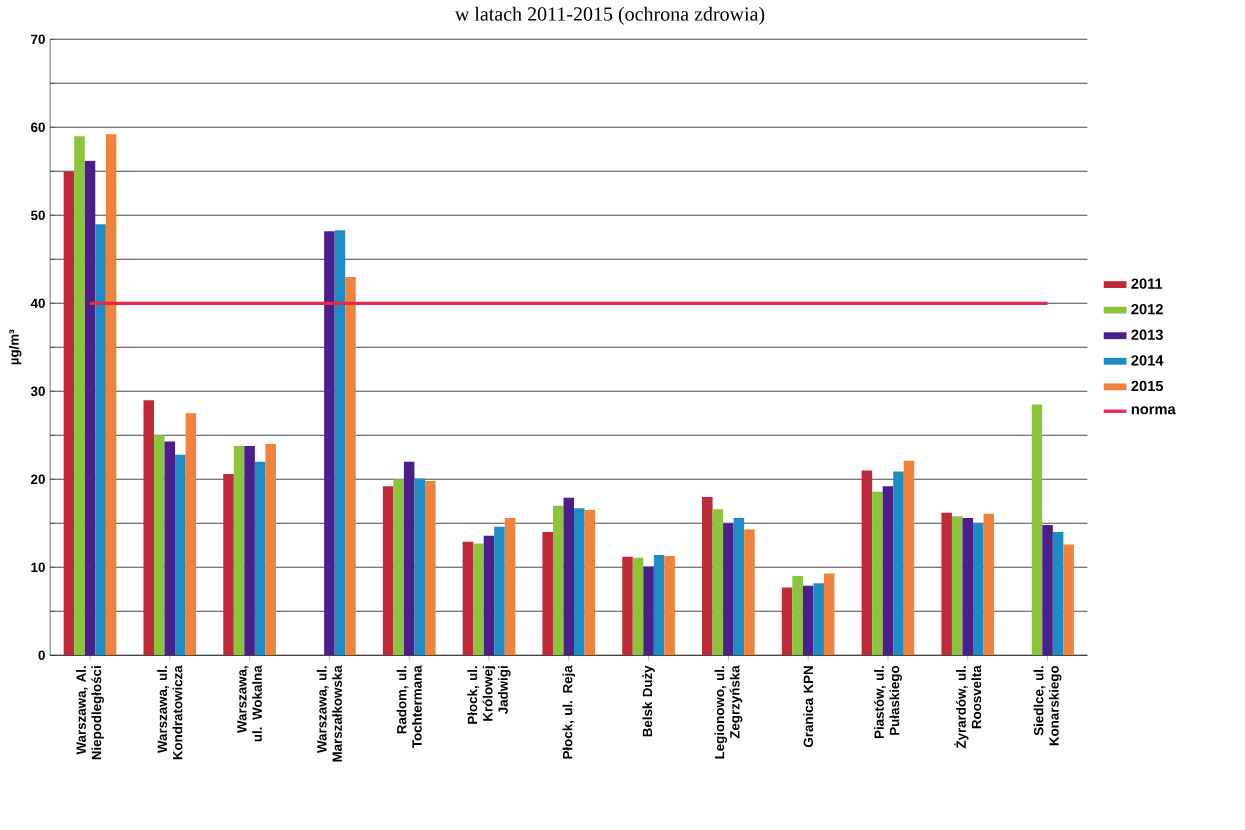 This screenshot has width=1245, height=830. What do you see at coordinates (37, 215) in the screenshot?
I see `y-tick-label: 50` at bounding box center [37, 215].